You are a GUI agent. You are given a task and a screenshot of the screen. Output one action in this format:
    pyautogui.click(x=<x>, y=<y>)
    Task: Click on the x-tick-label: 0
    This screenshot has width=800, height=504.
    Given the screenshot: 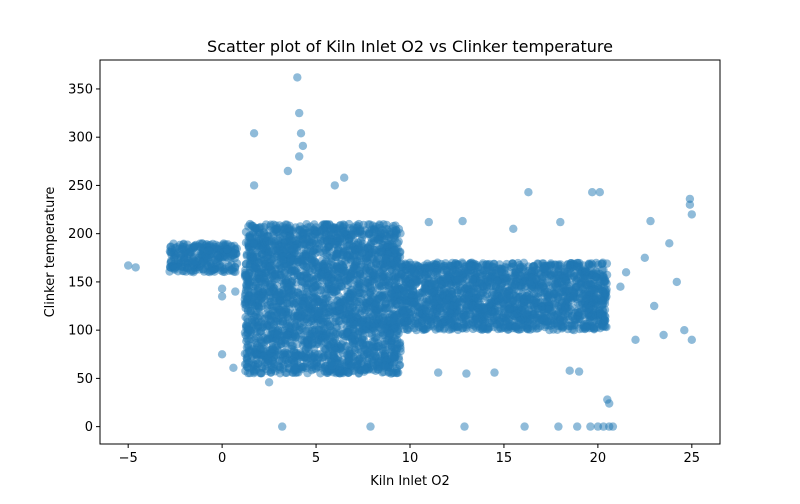 What is the action you would take?
    pyautogui.click(x=222, y=458)
    